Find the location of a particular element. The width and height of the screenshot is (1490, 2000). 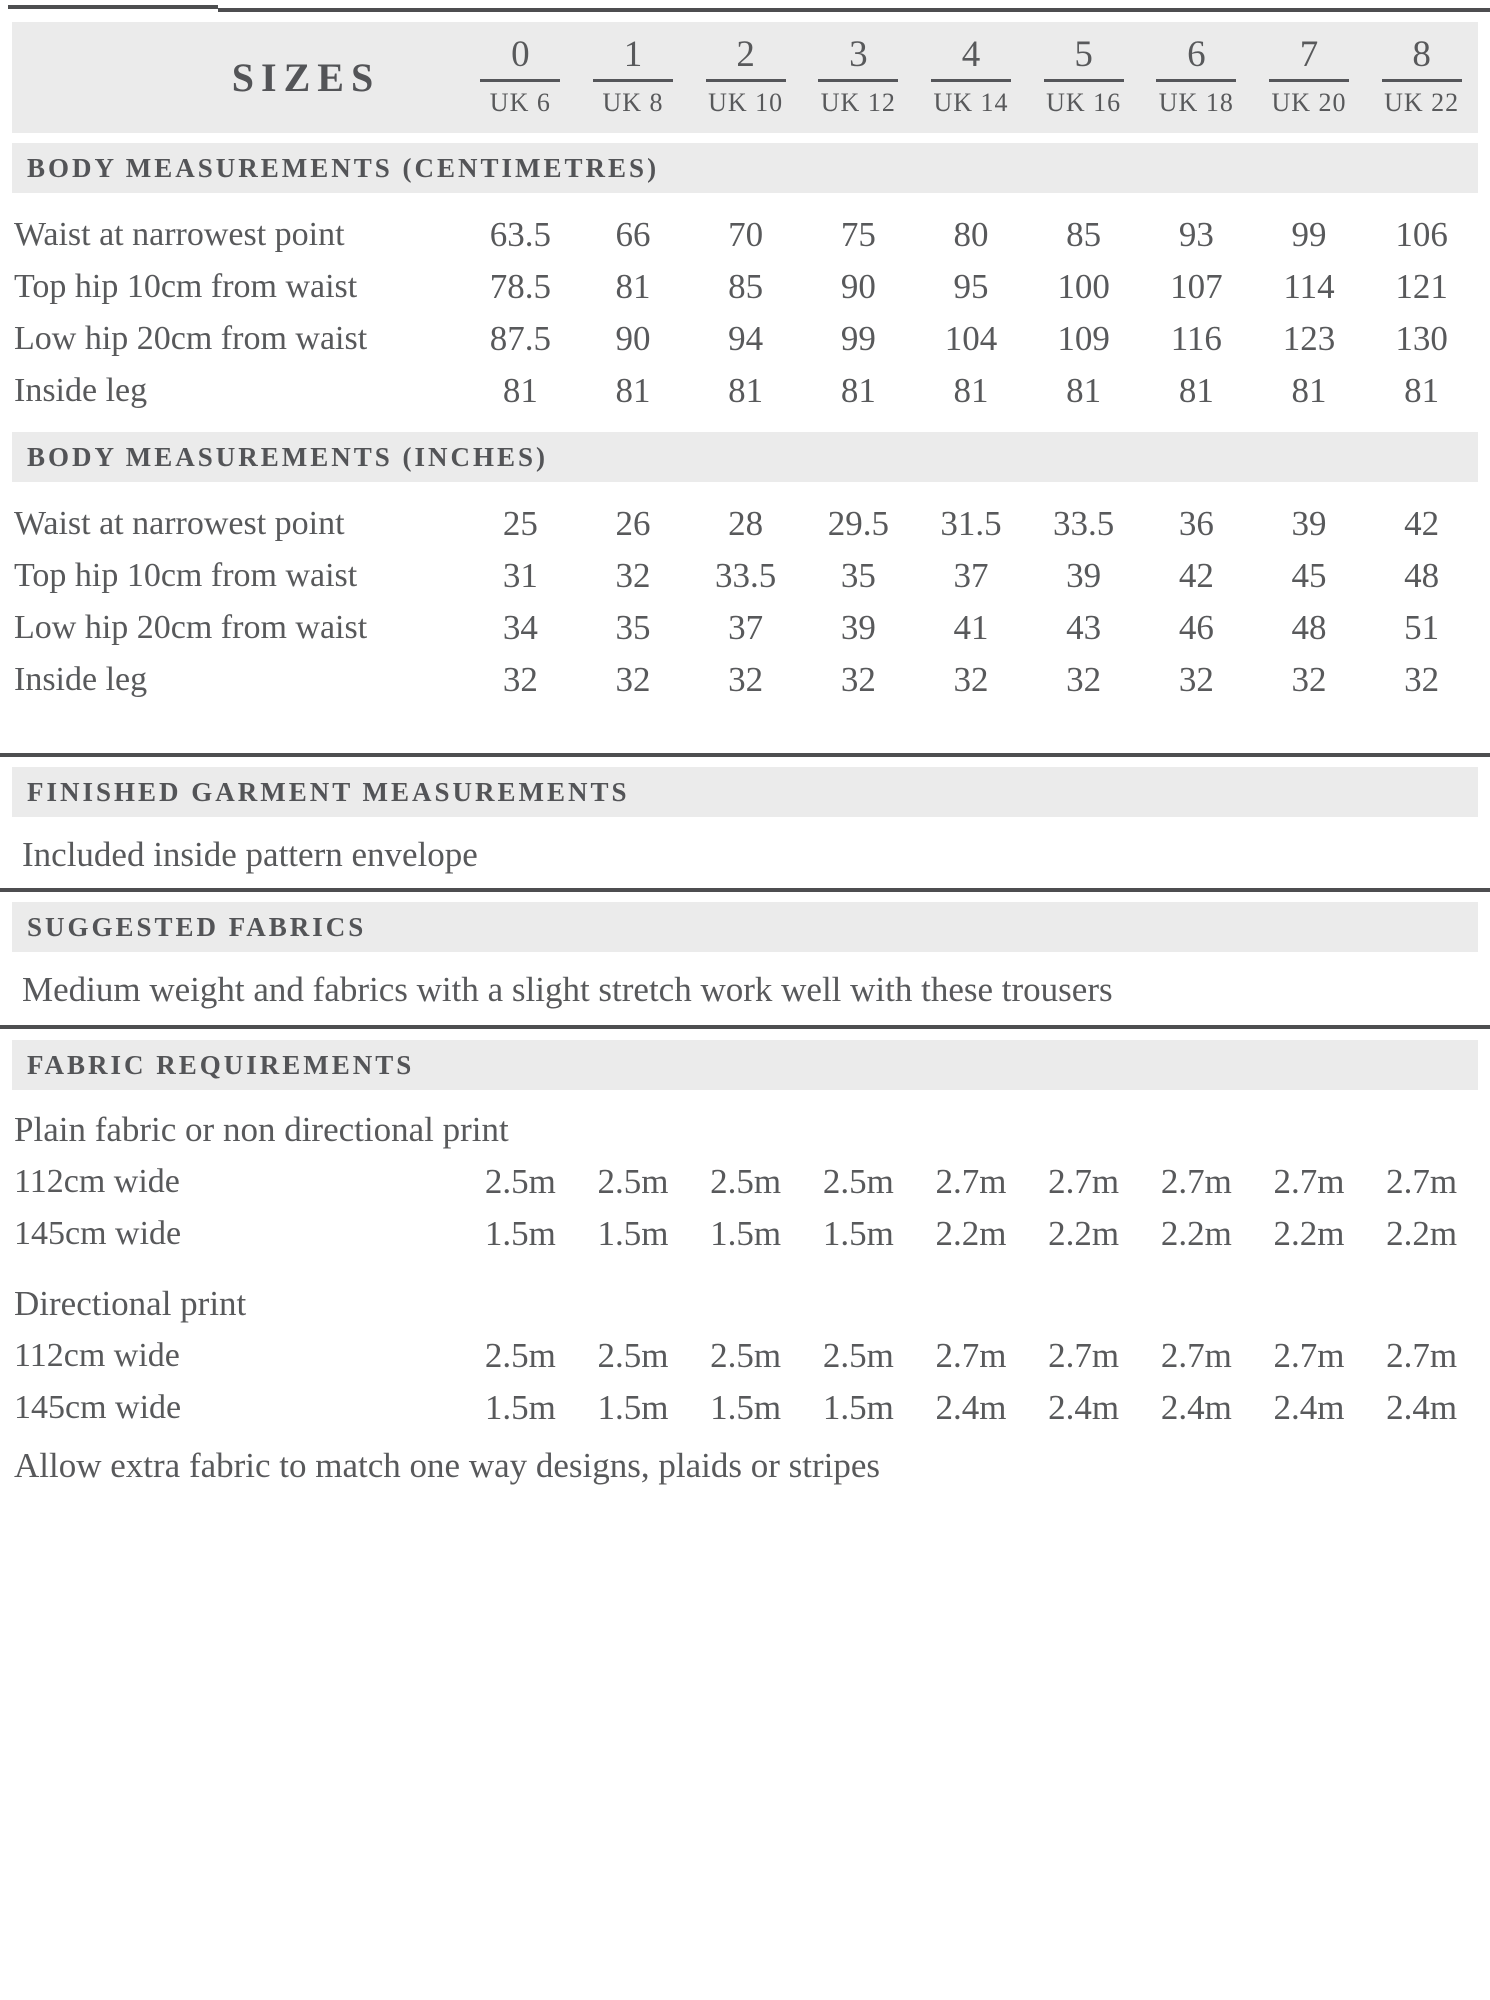

table-row: Low hip 20cm from waist 34 35 37 39 41 is located at coordinates (745, 628).